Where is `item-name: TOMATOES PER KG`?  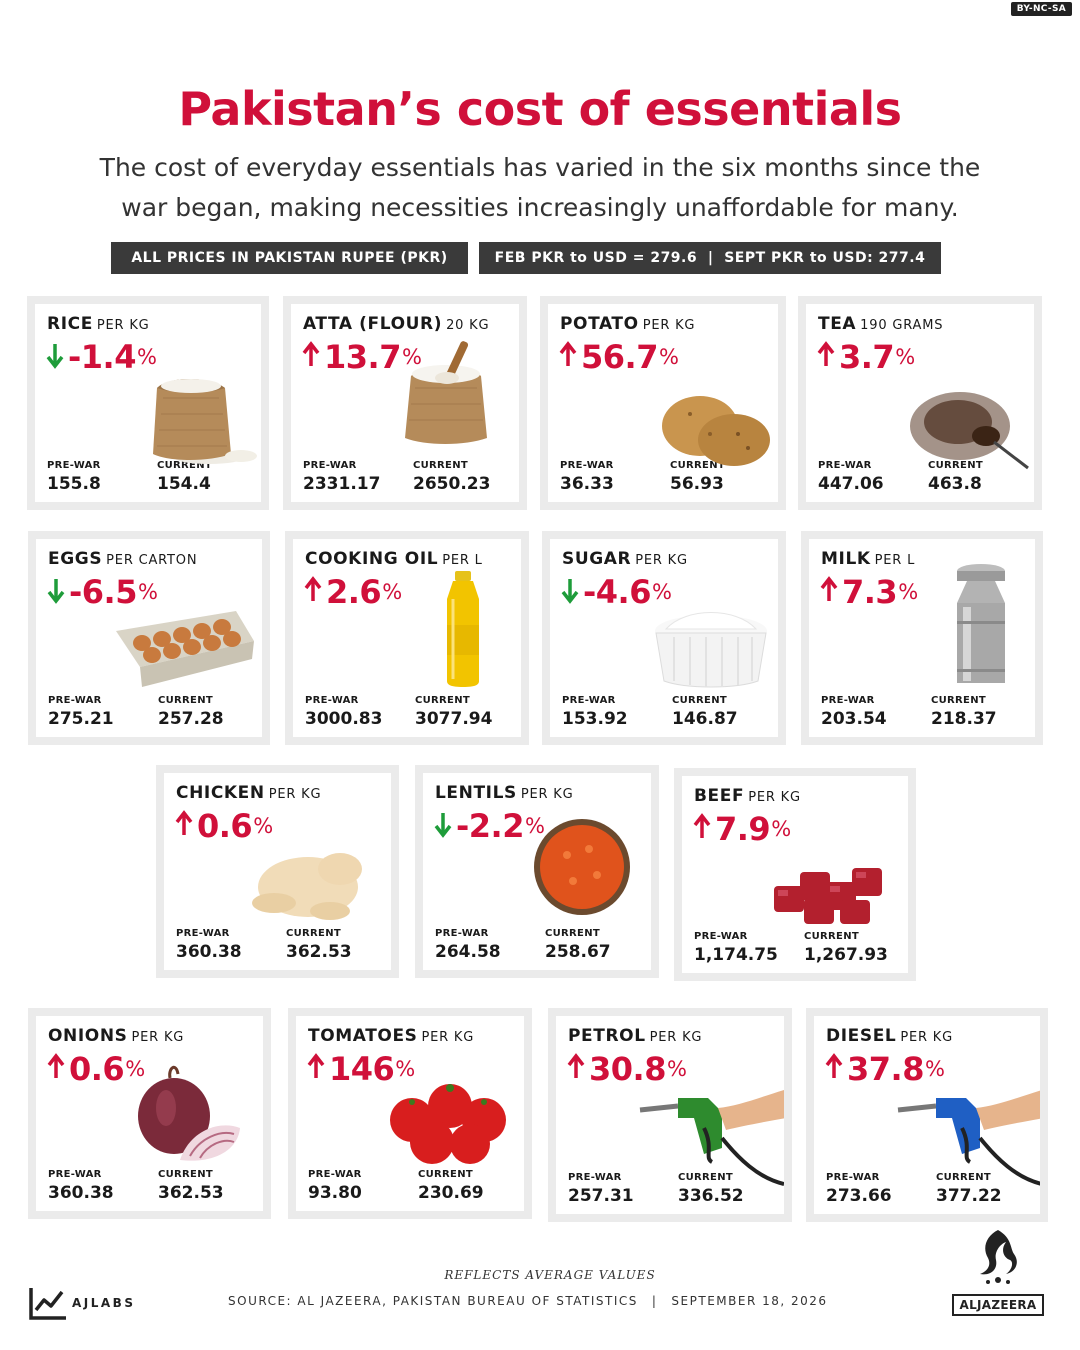
item-name: TOMATOES PER KG is located at coordinates (391, 1036).